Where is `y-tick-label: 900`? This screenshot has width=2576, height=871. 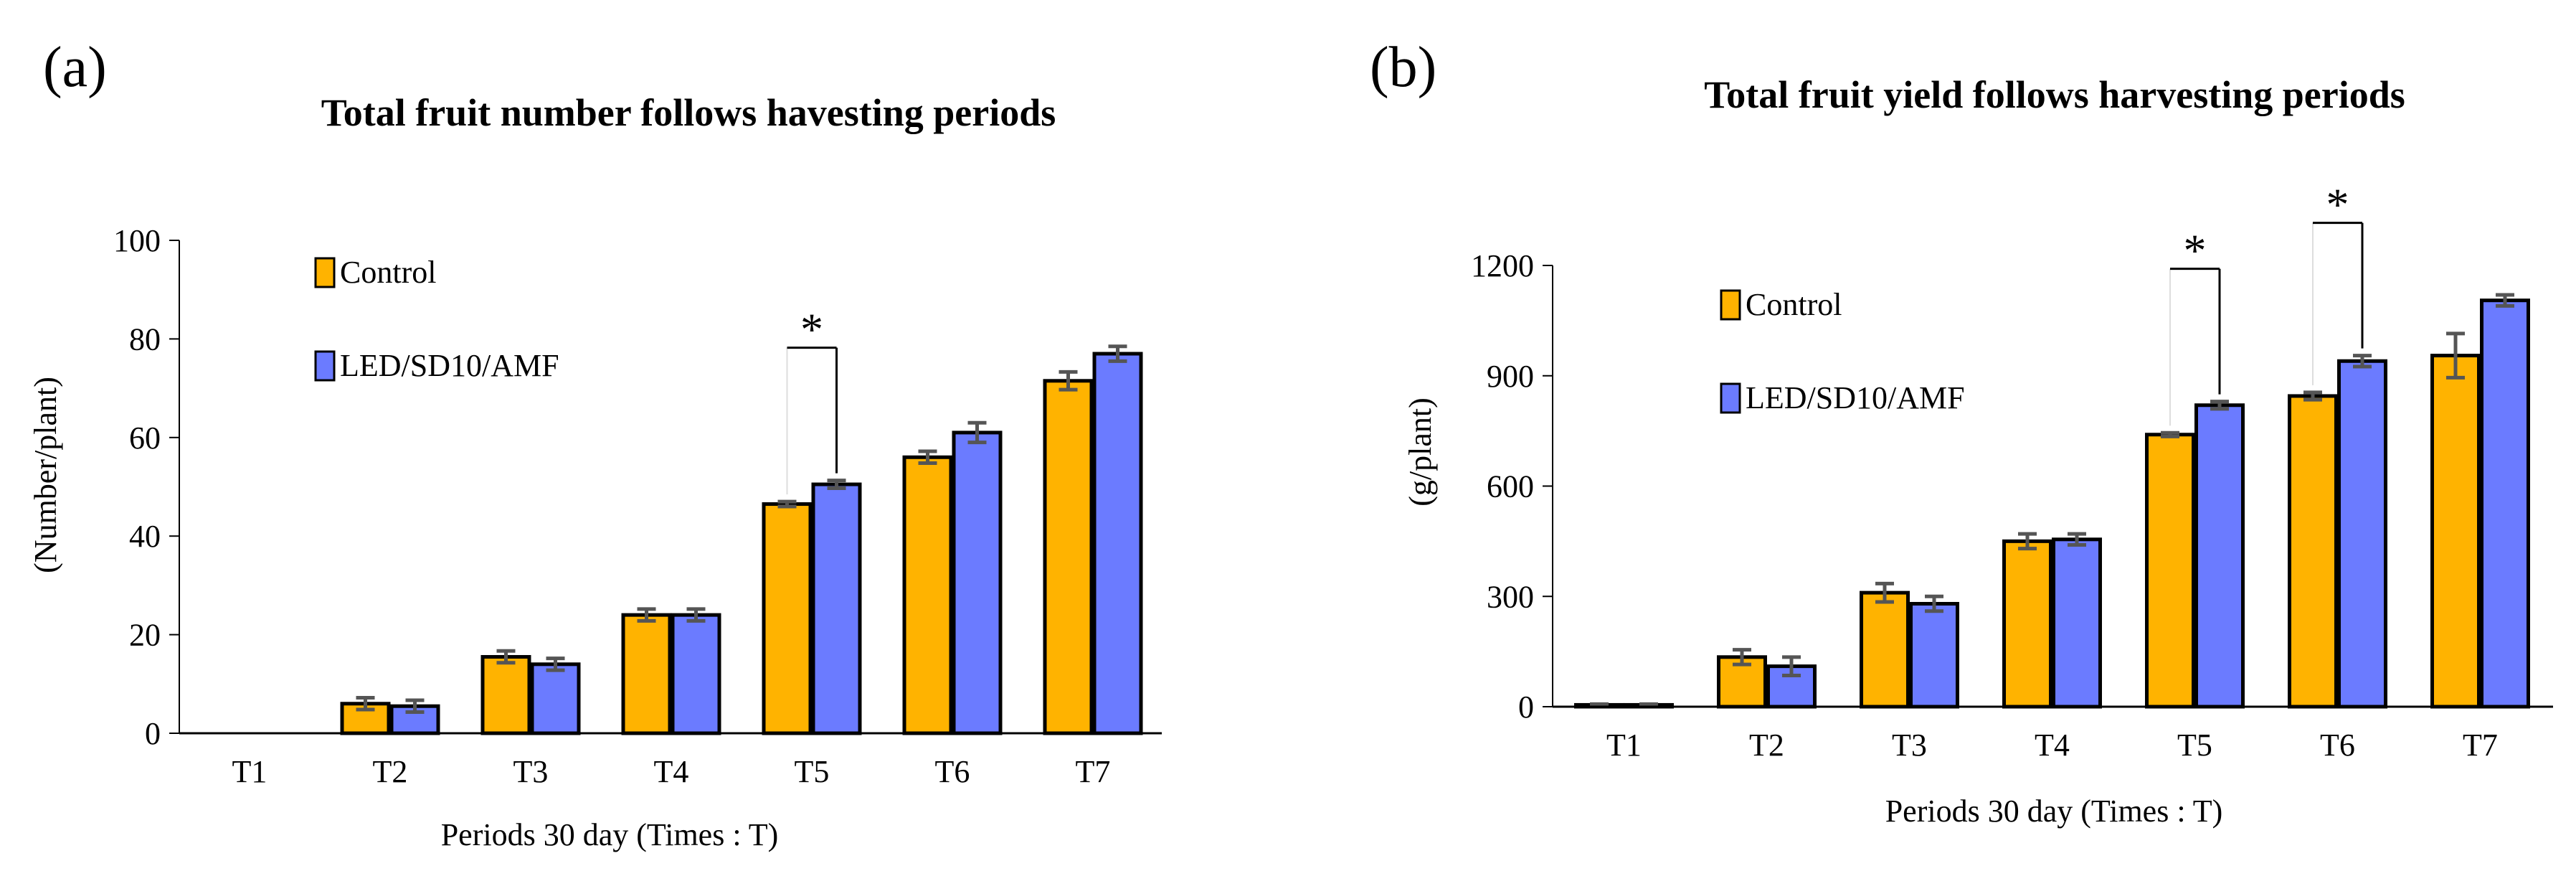
y-tick-label: 900 is located at coordinates (1510, 376).